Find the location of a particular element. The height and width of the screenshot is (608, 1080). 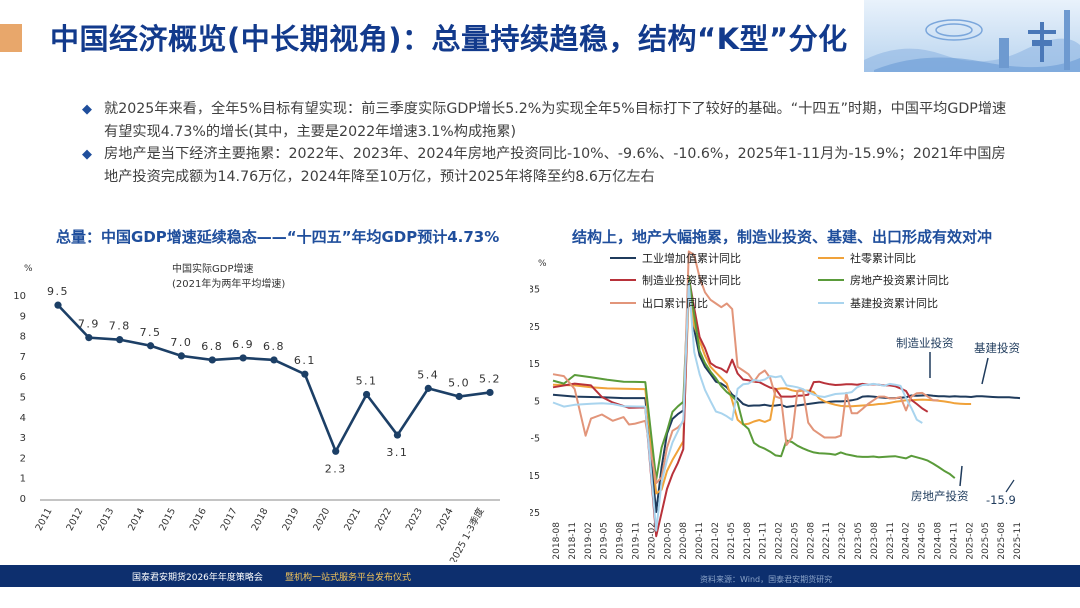

x-tick-label: 2018 is located at coordinates (260, 519).